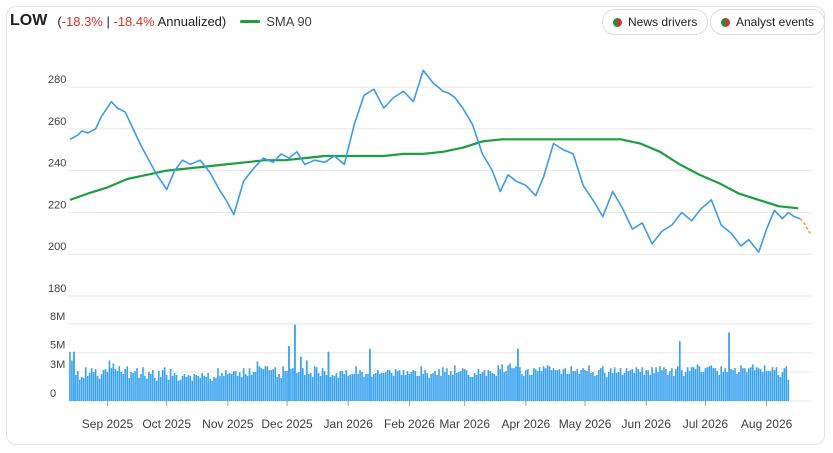 Image resolution: width=833 pixels, height=453 pixels. I want to click on news-drivers-label: News drivers, so click(663, 22).